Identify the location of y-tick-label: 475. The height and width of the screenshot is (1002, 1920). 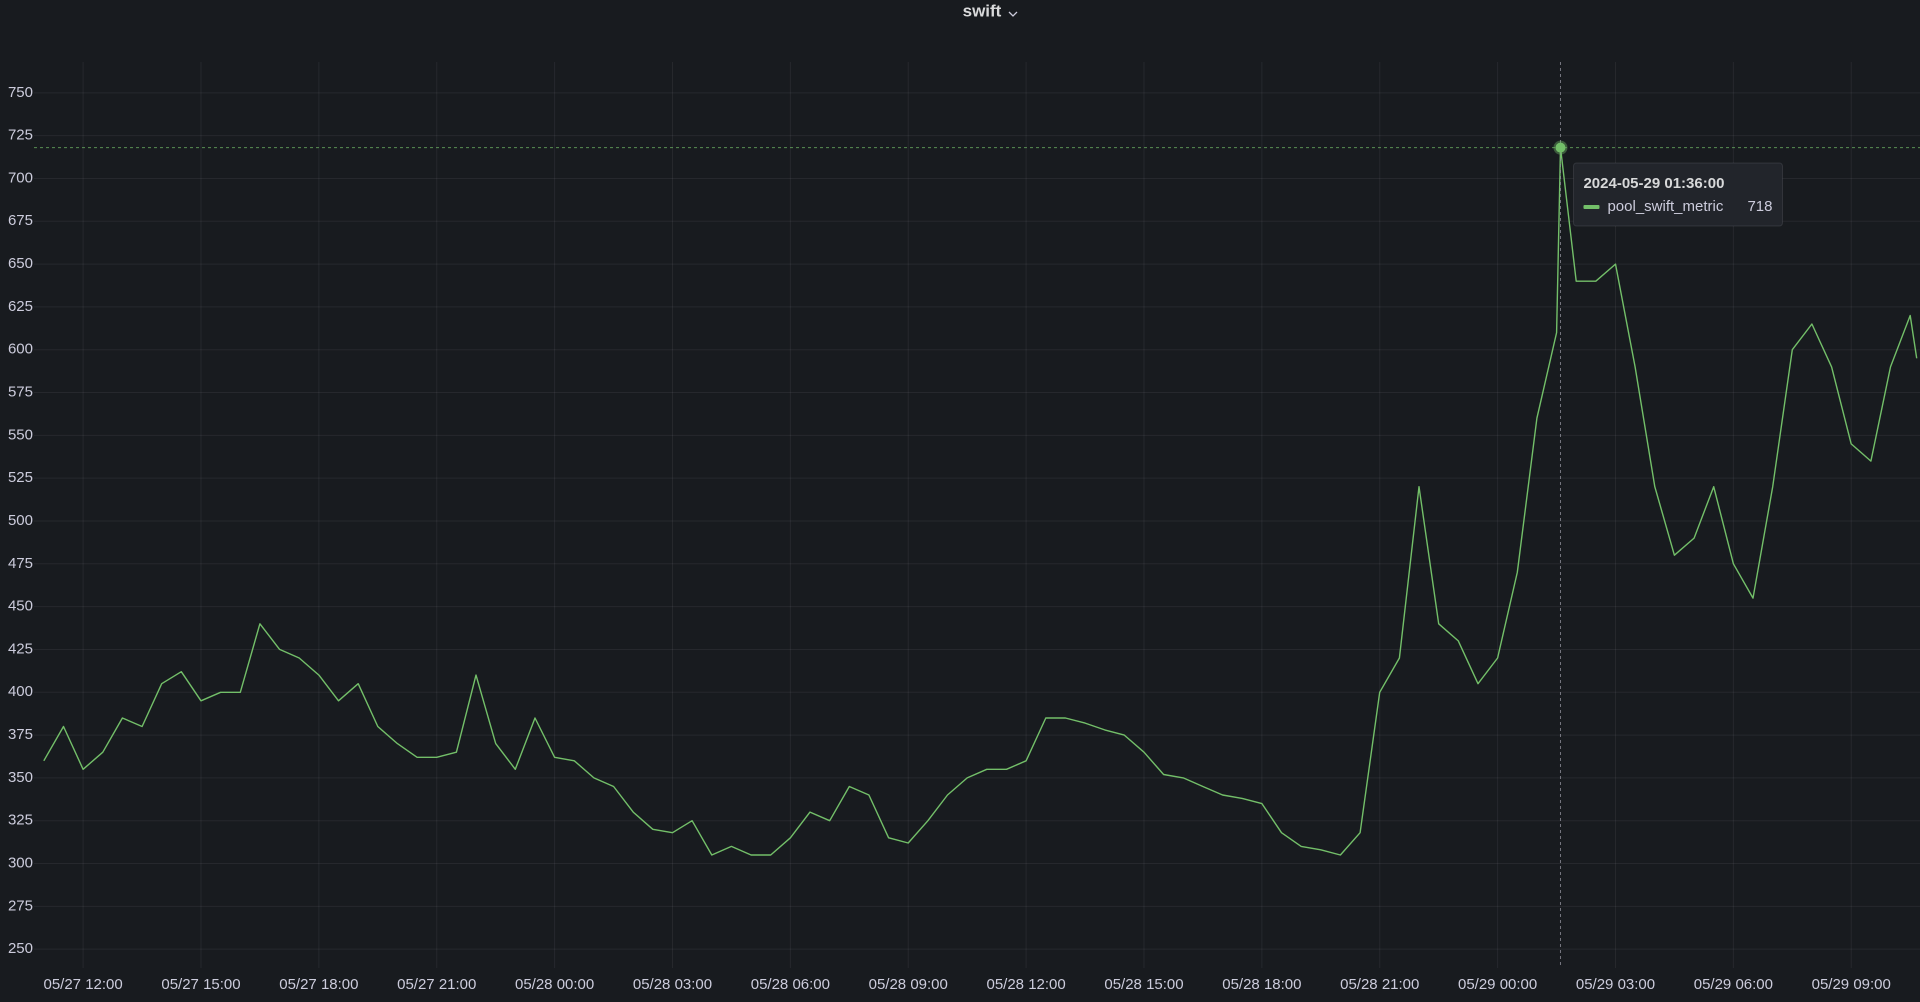
(20, 563).